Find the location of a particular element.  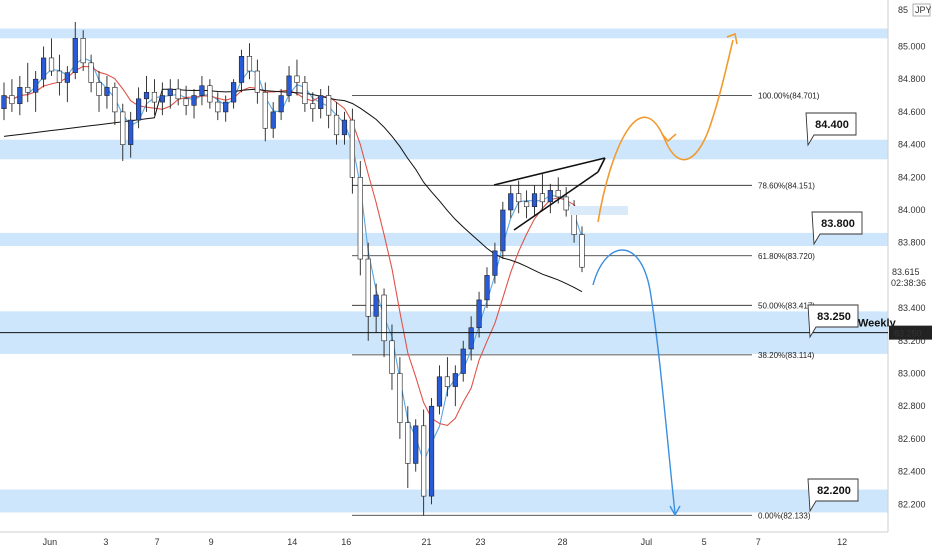

fib-level: 61.80%(83.720) is located at coordinates (583, 256).